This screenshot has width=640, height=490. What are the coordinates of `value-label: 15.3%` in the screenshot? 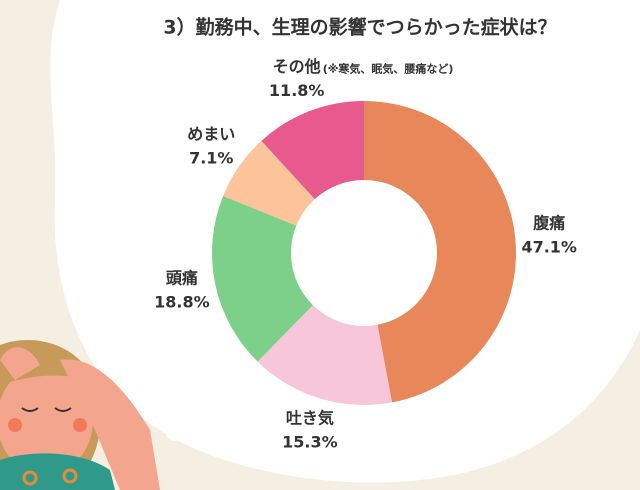 It's located at (310, 441).